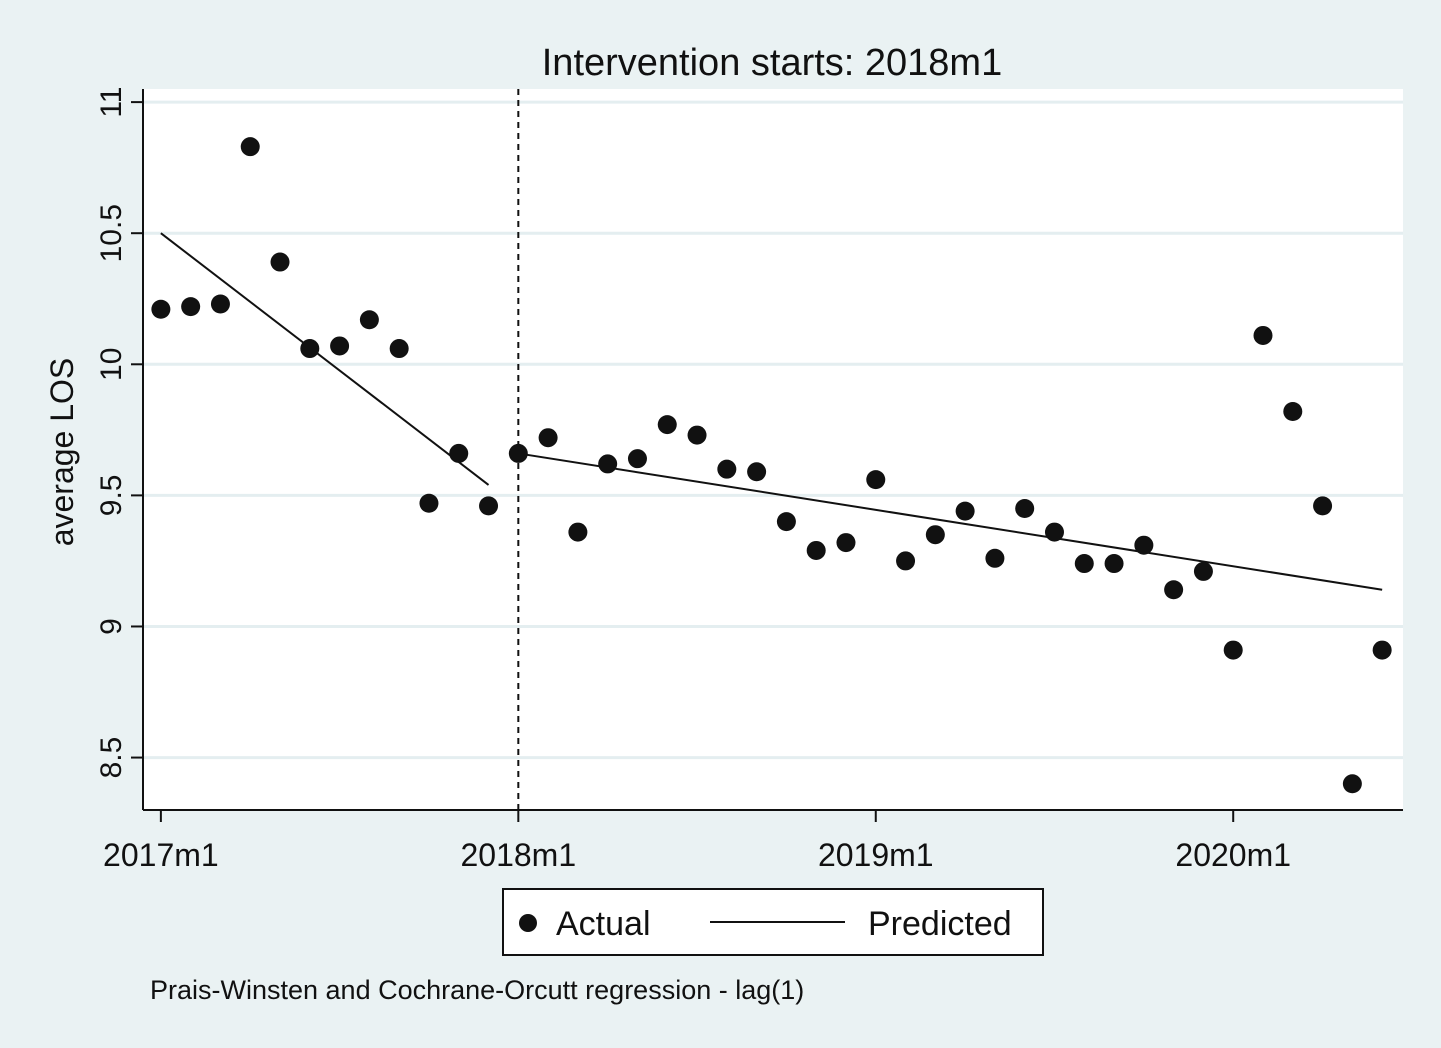  I want to click on legend: Actual Predicted, so click(773, 922).